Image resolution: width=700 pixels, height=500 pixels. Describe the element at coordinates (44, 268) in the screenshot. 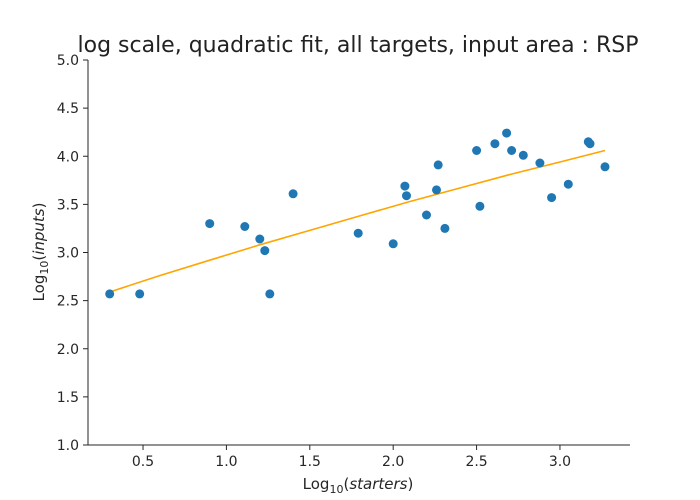

I see `y-axis-label-subscript: 10` at that location.